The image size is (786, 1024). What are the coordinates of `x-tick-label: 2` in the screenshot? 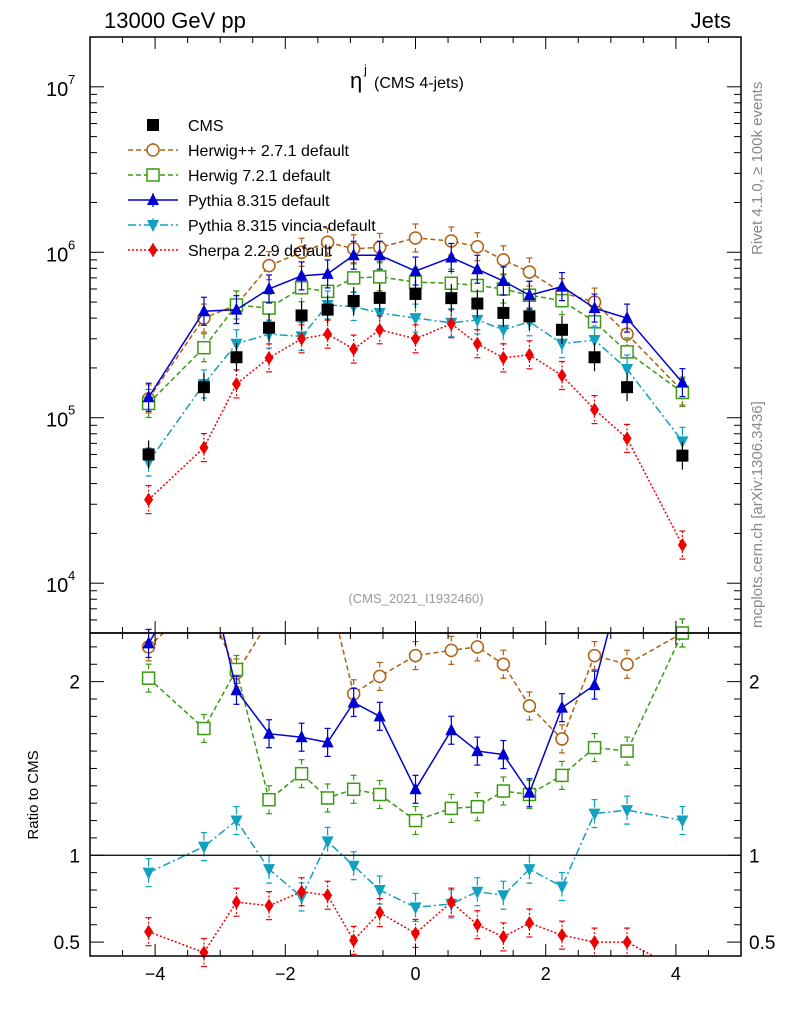 It's located at (546, 974).